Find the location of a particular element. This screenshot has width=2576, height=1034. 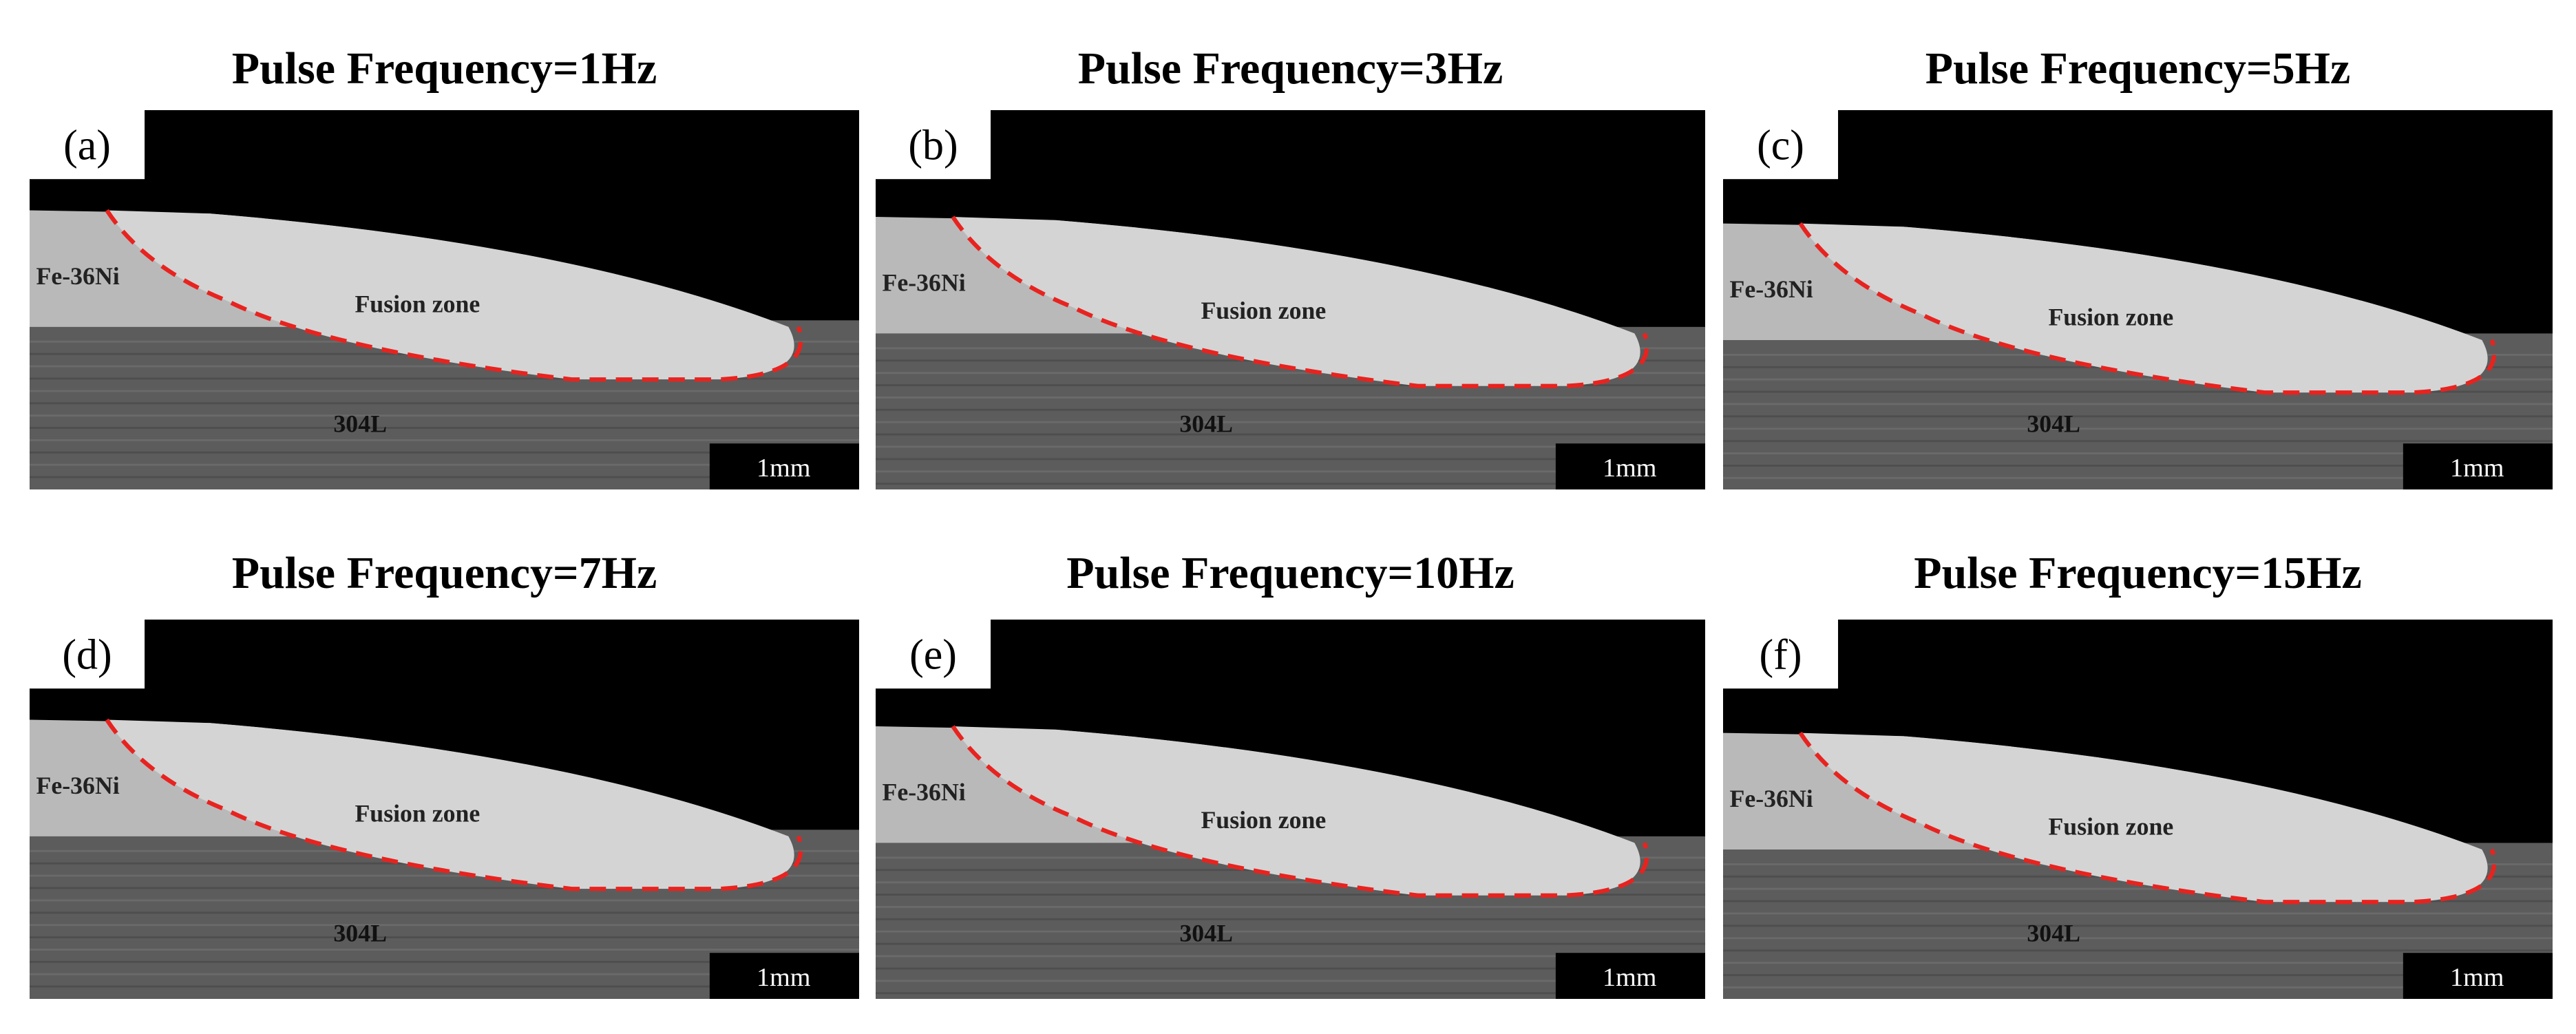

panel-label: (d) is located at coordinates (87, 655).